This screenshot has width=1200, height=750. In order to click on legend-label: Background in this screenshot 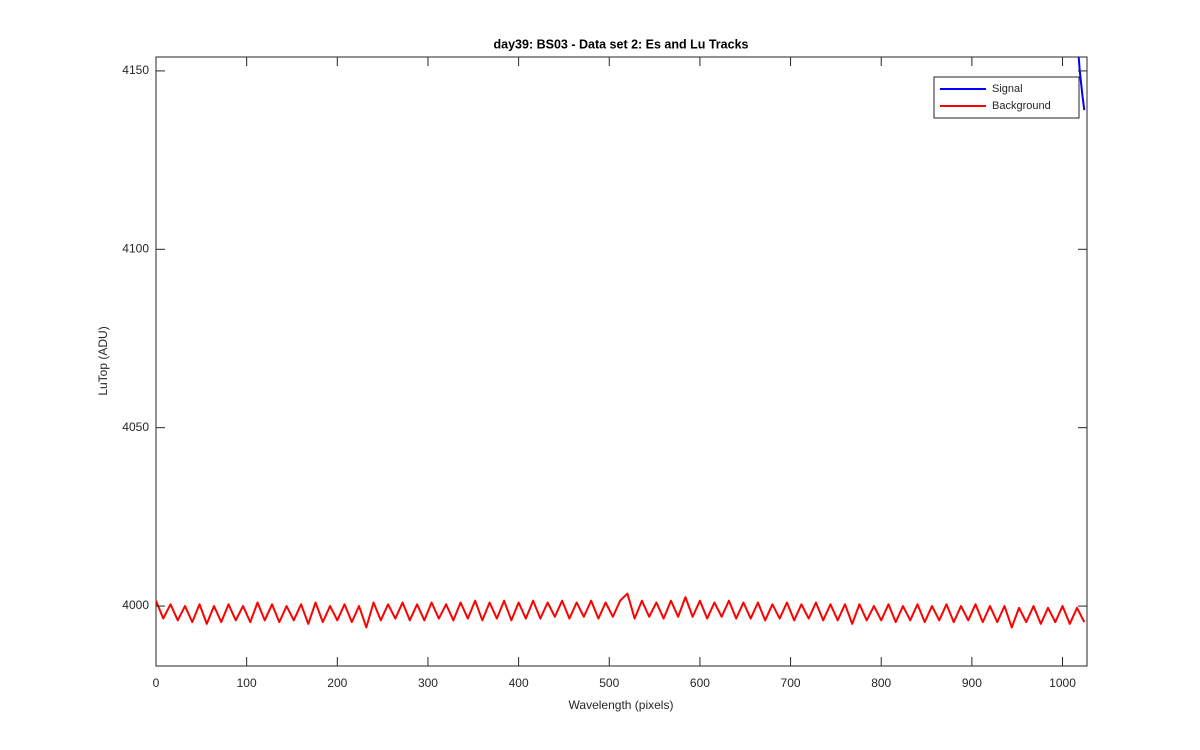, I will do `click(1021, 106)`.